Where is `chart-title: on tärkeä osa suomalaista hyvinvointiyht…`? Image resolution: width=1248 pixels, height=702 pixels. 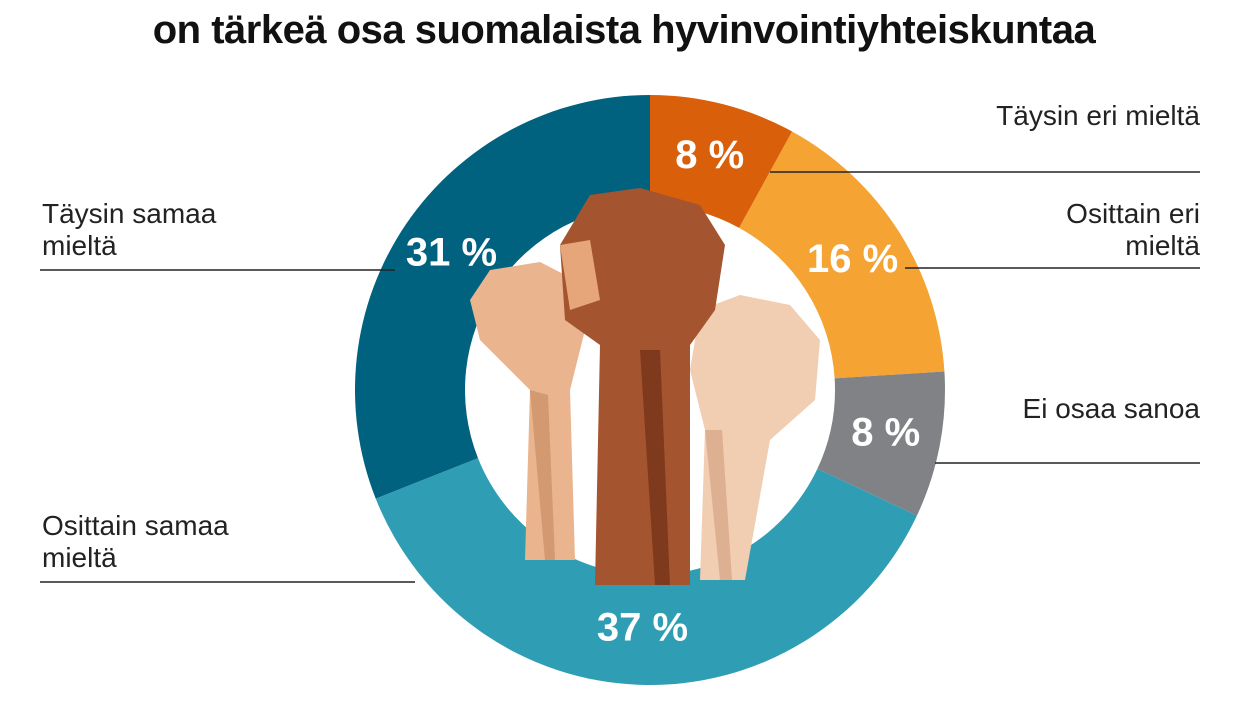 chart-title: on tärkeä osa suomalaista hyvinvointiyht… is located at coordinates (624, 30).